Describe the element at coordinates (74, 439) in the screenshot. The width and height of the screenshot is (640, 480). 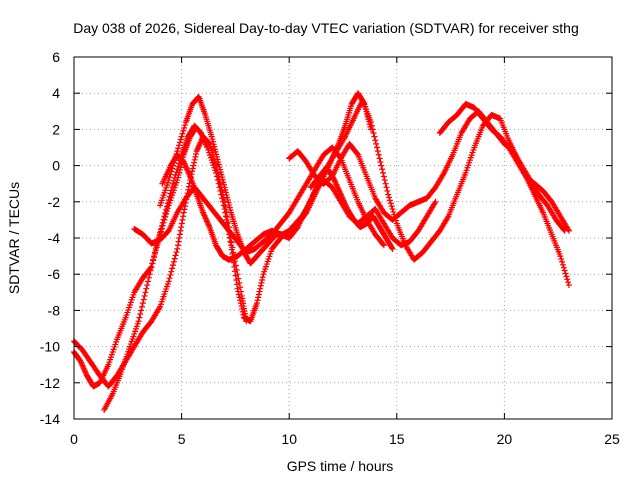
I see `x-tick-label: 0` at that location.